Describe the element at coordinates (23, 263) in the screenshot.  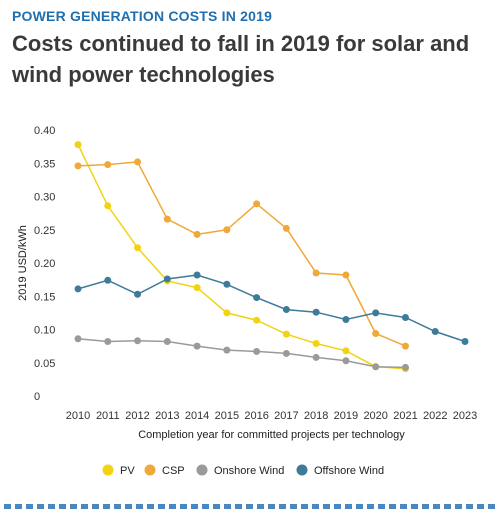
I see `y-axis-title: 2019 USD/kWh` at that location.